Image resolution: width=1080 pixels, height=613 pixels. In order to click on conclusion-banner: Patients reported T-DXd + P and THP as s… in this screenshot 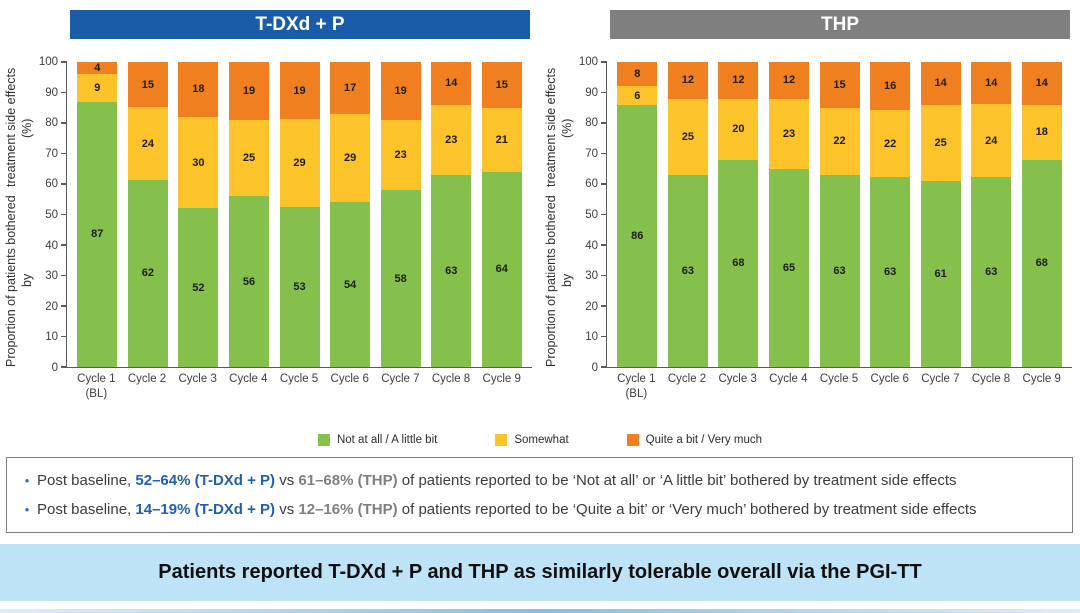, I will do `click(540, 572)`.